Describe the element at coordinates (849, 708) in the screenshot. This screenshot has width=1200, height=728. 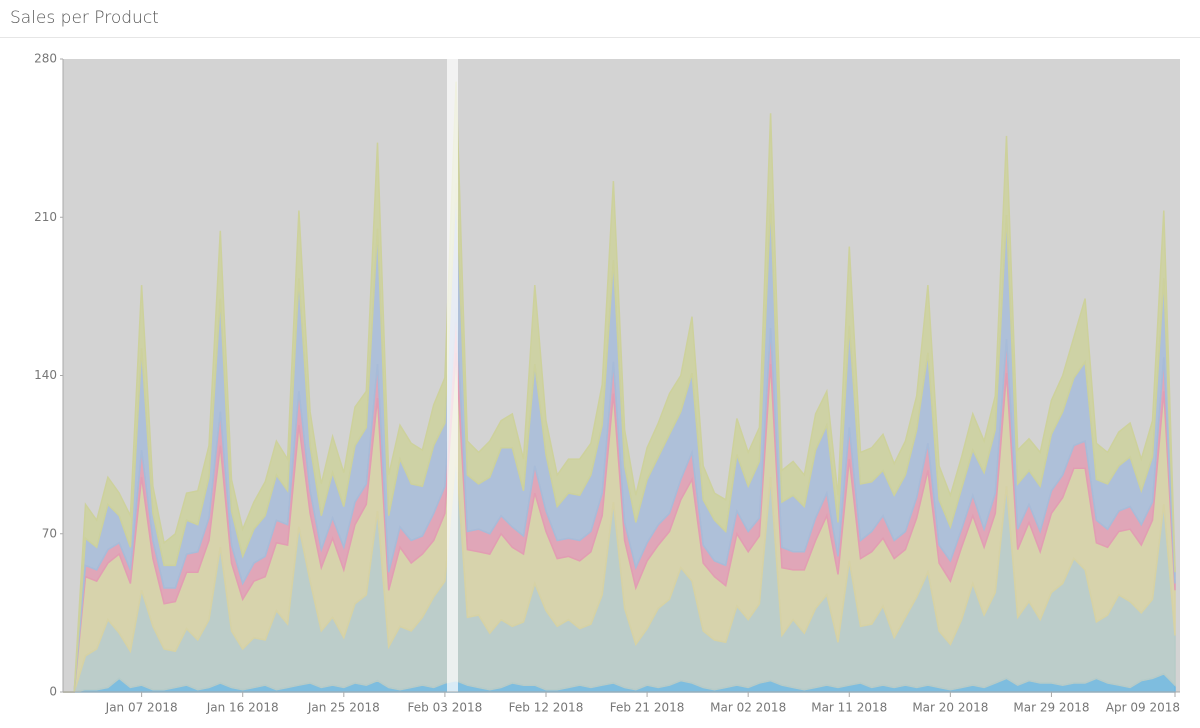
I see `x-tick-label: Mar 11 2018` at that location.